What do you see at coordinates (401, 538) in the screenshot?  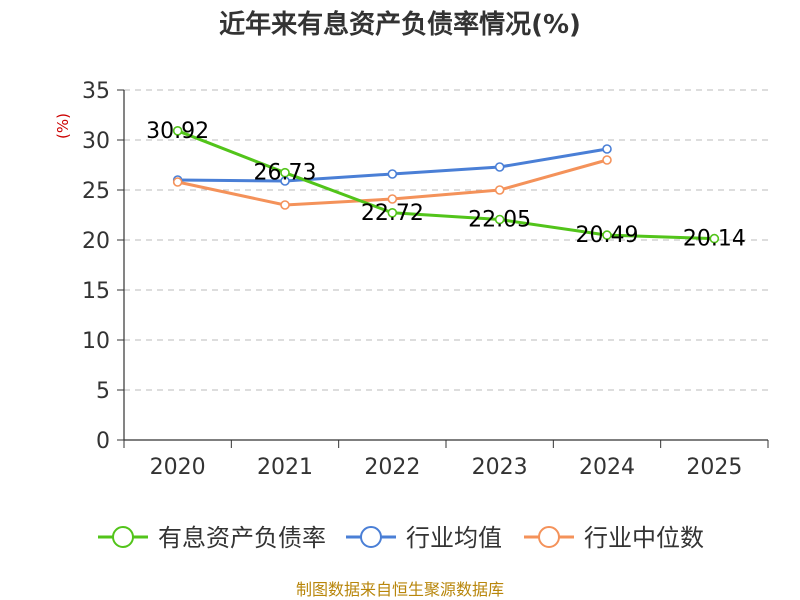 I see `legend: 有息资产负债率 行业均值 行业中位数` at bounding box center [401, 538].